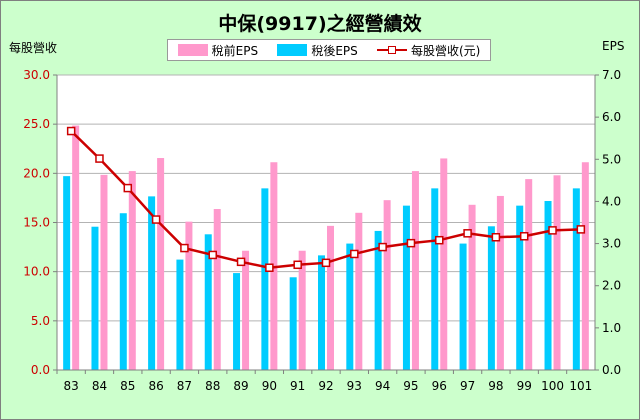 The image size is (640, 420). Describe the element at coordinates (36, 272) in the screenshot. I see `left-tick-label: 10.0` at that location.